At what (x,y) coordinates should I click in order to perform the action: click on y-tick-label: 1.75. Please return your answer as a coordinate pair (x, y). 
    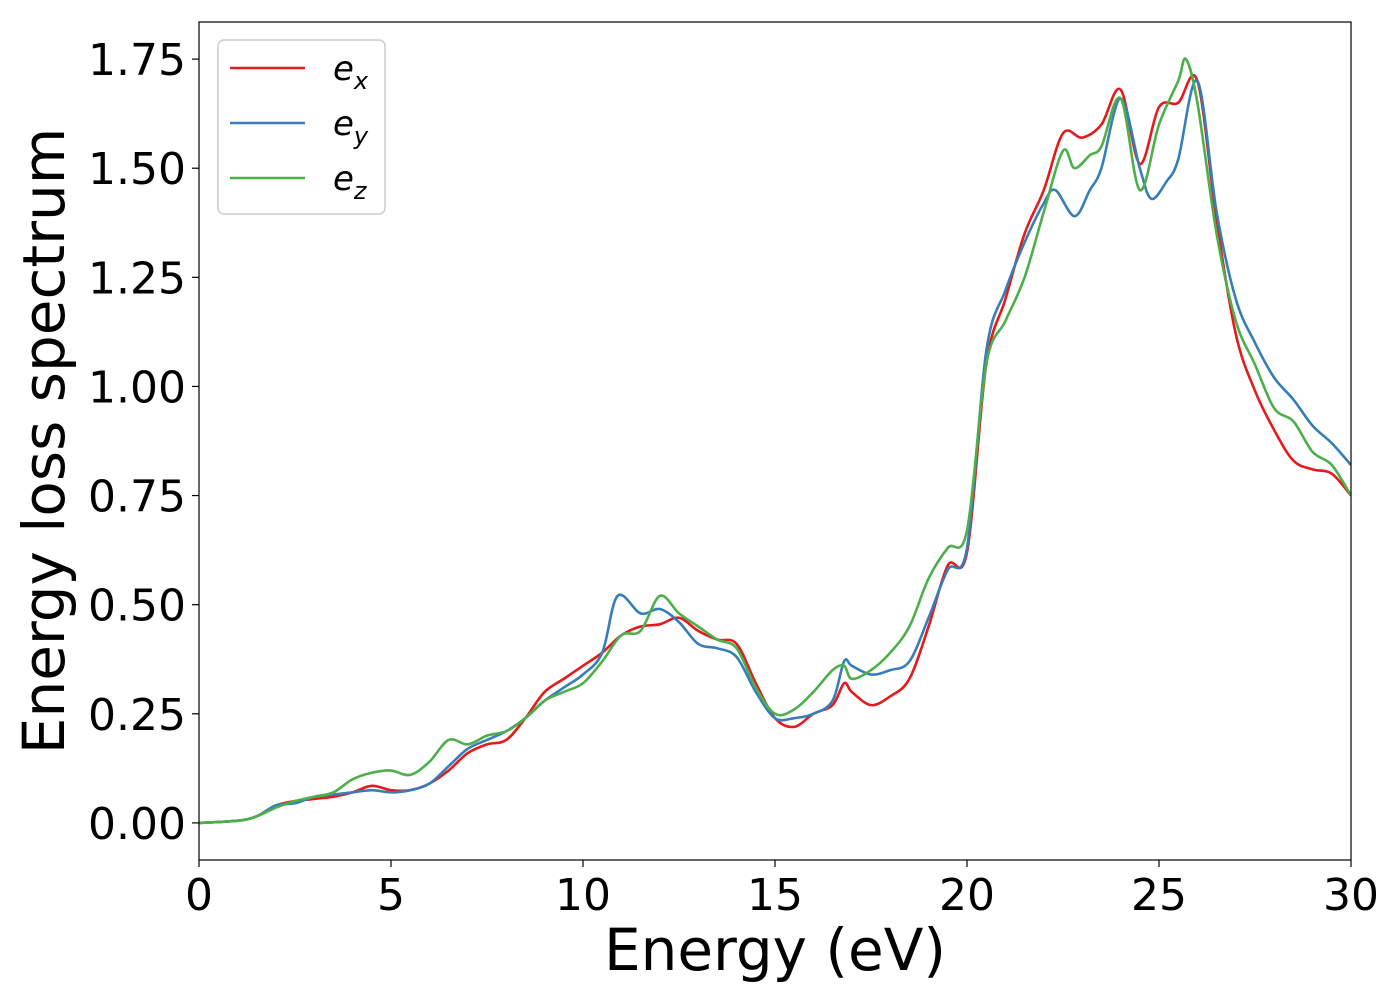
    Looking at the image, I should click on (137, 60).